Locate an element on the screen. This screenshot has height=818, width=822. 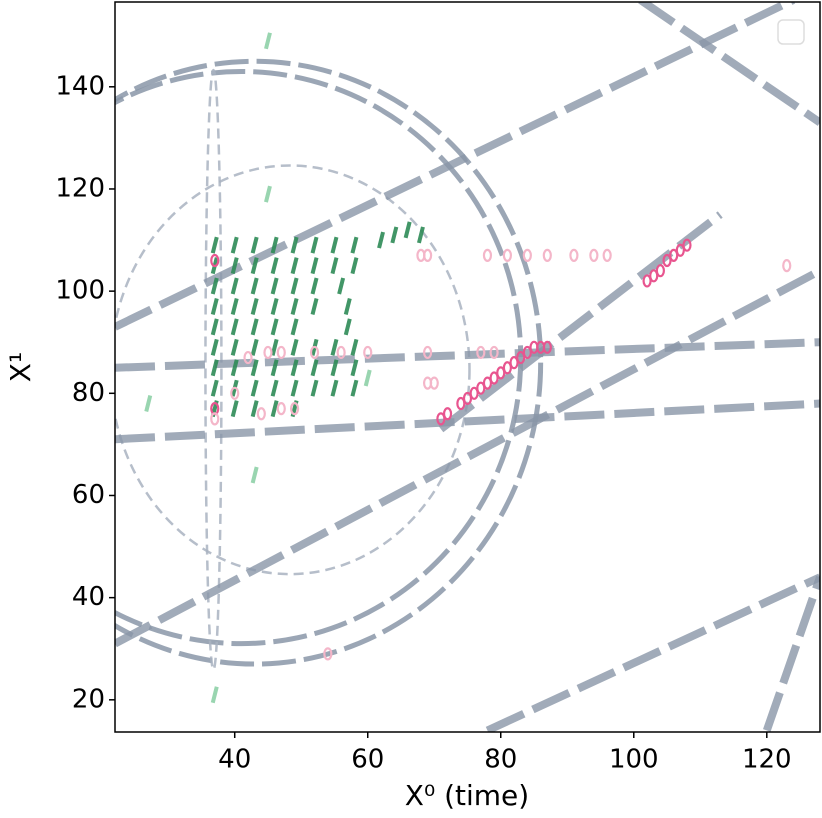
x-tick-label: 120 is located at coordinates (767, 760).